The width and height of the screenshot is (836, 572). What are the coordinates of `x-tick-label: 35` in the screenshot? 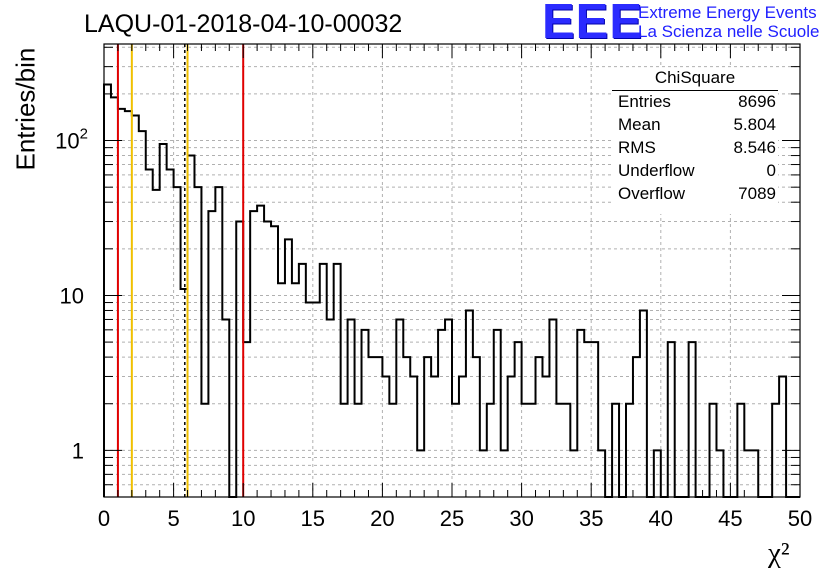 It's located at (591, 518).